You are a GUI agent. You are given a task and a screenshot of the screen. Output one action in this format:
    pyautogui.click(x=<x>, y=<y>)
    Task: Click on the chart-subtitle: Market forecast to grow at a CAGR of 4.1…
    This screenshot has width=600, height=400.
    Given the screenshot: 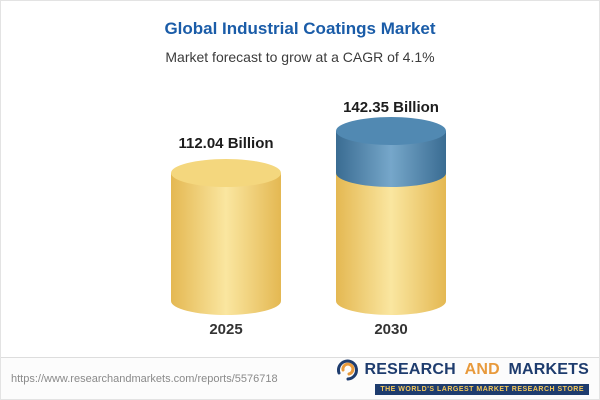 What is the action you would take?
    pyautogui.click(x=300, y=57)
    